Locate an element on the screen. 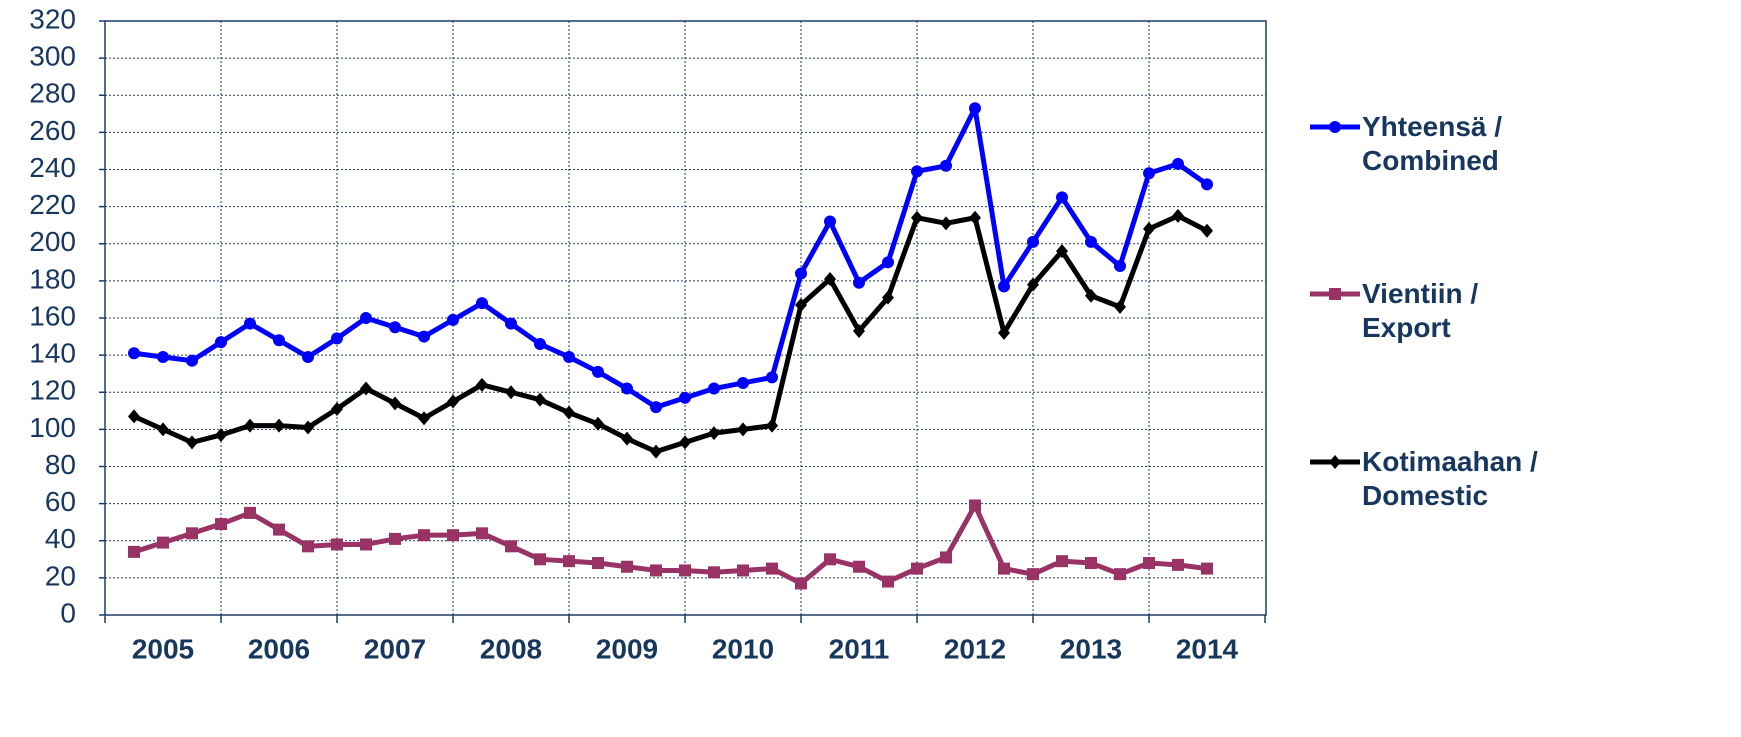  y-tick-label: 200 is located at coordinates (52, 241).